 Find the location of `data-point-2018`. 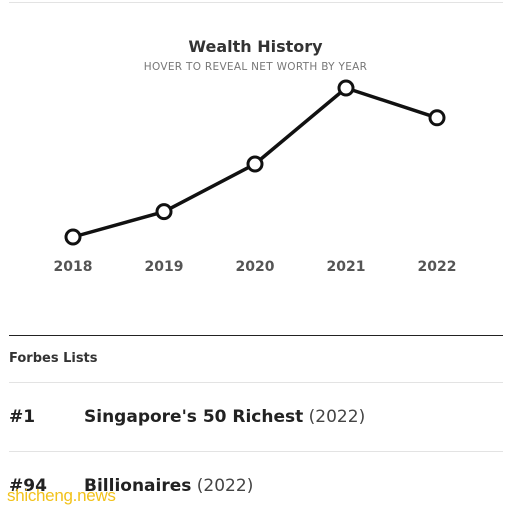

data-point-2018 is located at coordinates (73, 237).